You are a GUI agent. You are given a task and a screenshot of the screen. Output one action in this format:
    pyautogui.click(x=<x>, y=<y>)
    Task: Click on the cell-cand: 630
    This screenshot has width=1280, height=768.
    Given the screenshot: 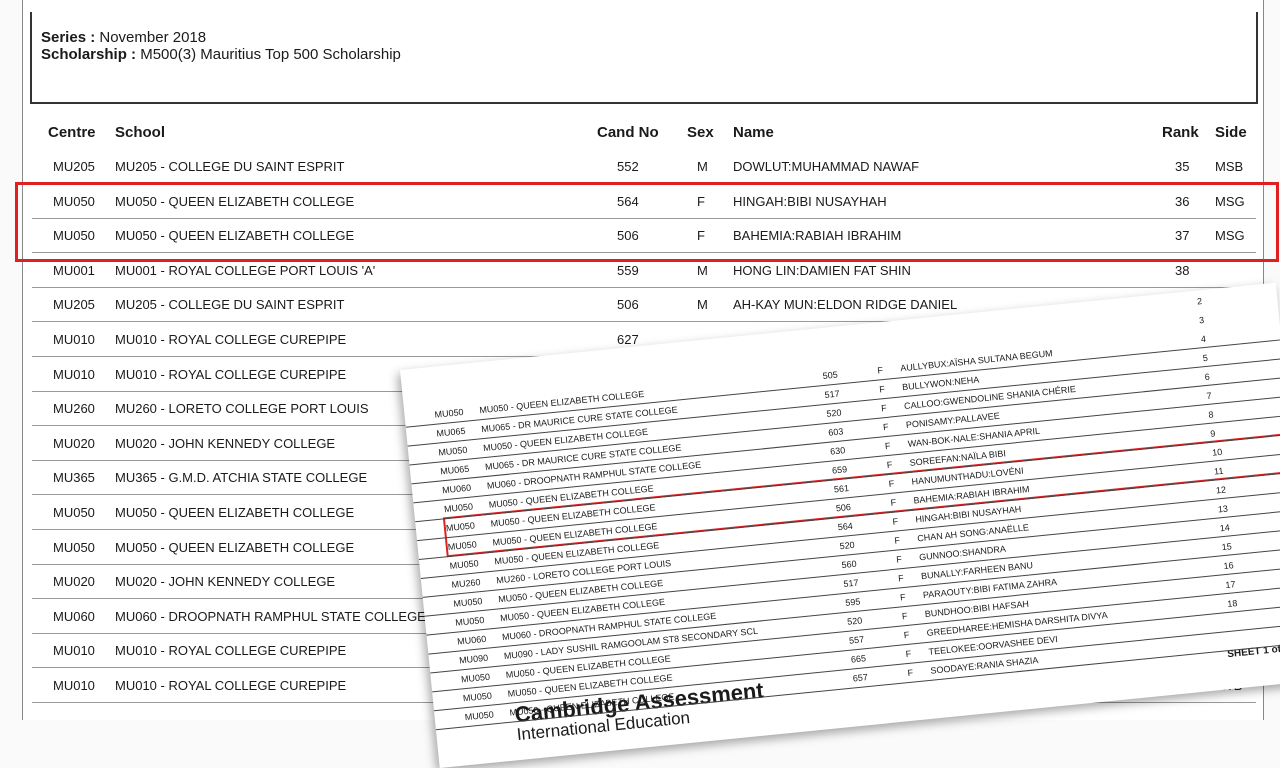 What is the action you would take?
    pyautogui.click(x=837, y=451)
    